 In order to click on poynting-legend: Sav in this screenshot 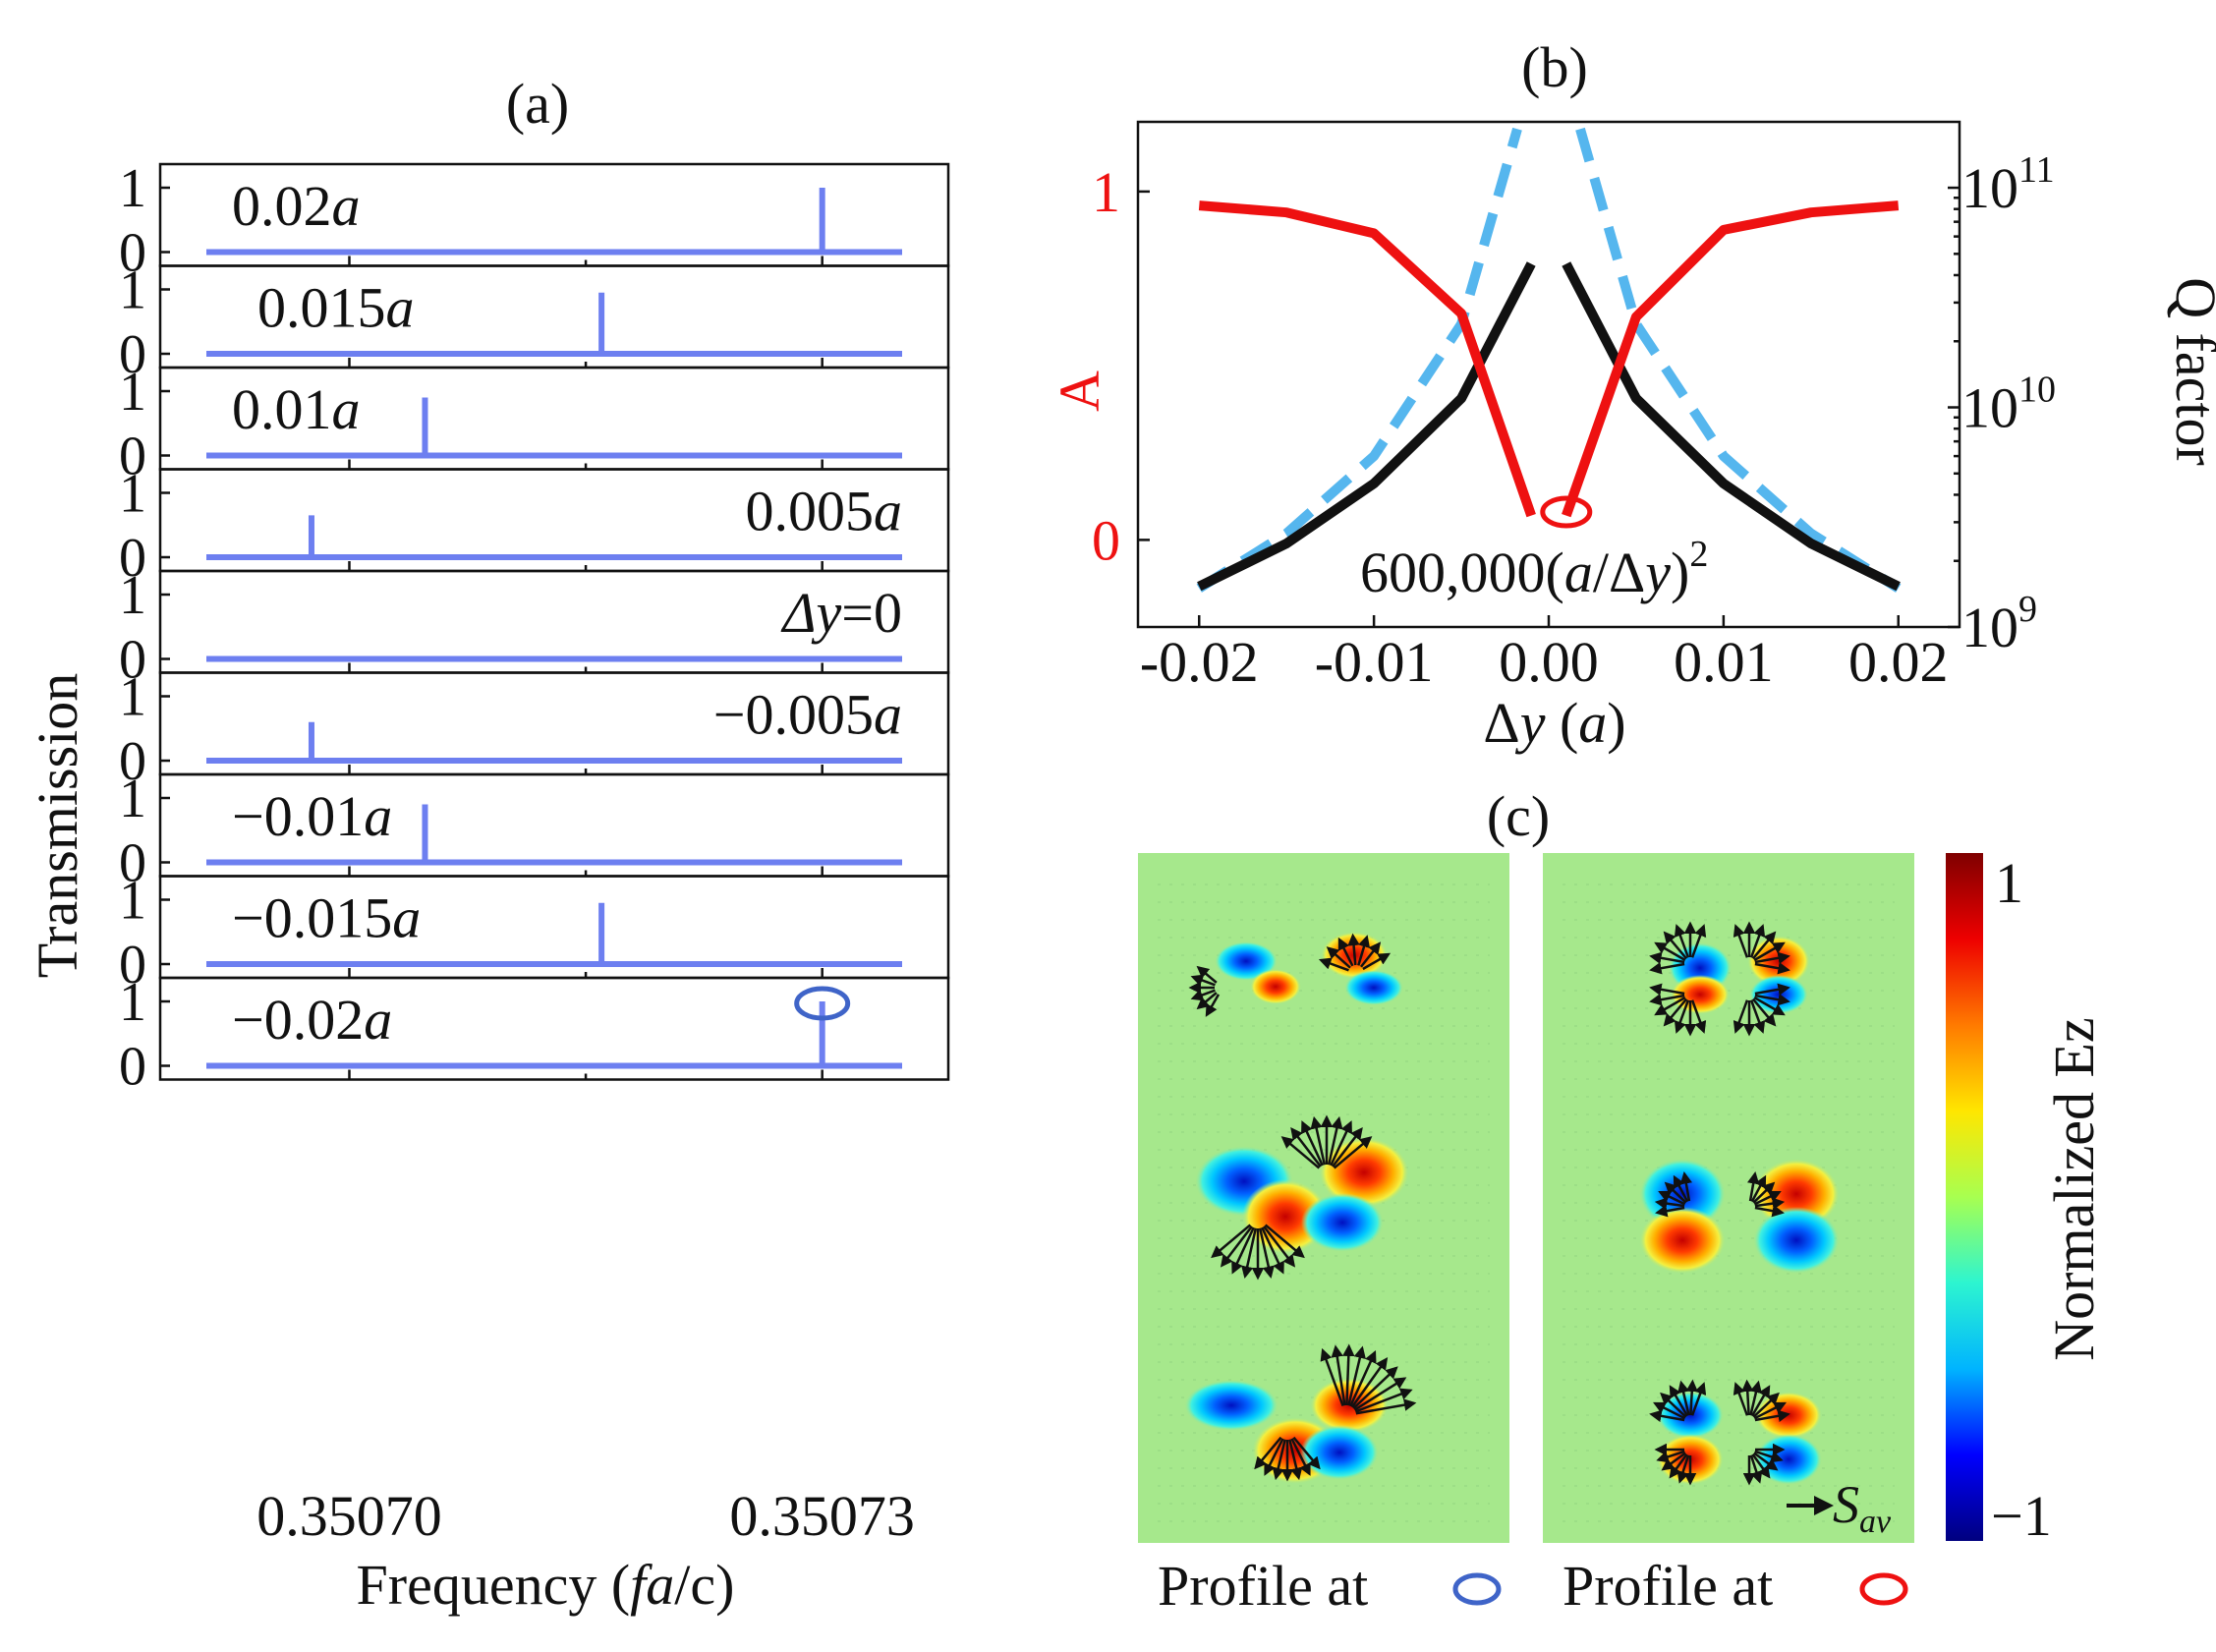, I will do `click(1839, 1507)`.